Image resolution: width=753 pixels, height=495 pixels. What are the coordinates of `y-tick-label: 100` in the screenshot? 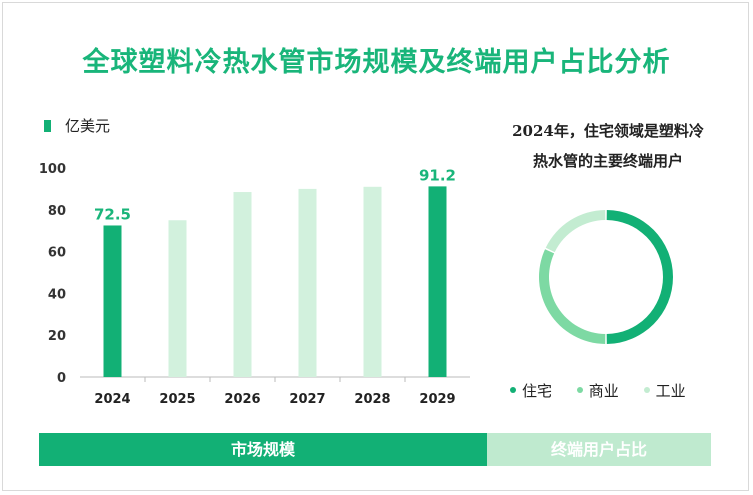 It's located at (52, 169).